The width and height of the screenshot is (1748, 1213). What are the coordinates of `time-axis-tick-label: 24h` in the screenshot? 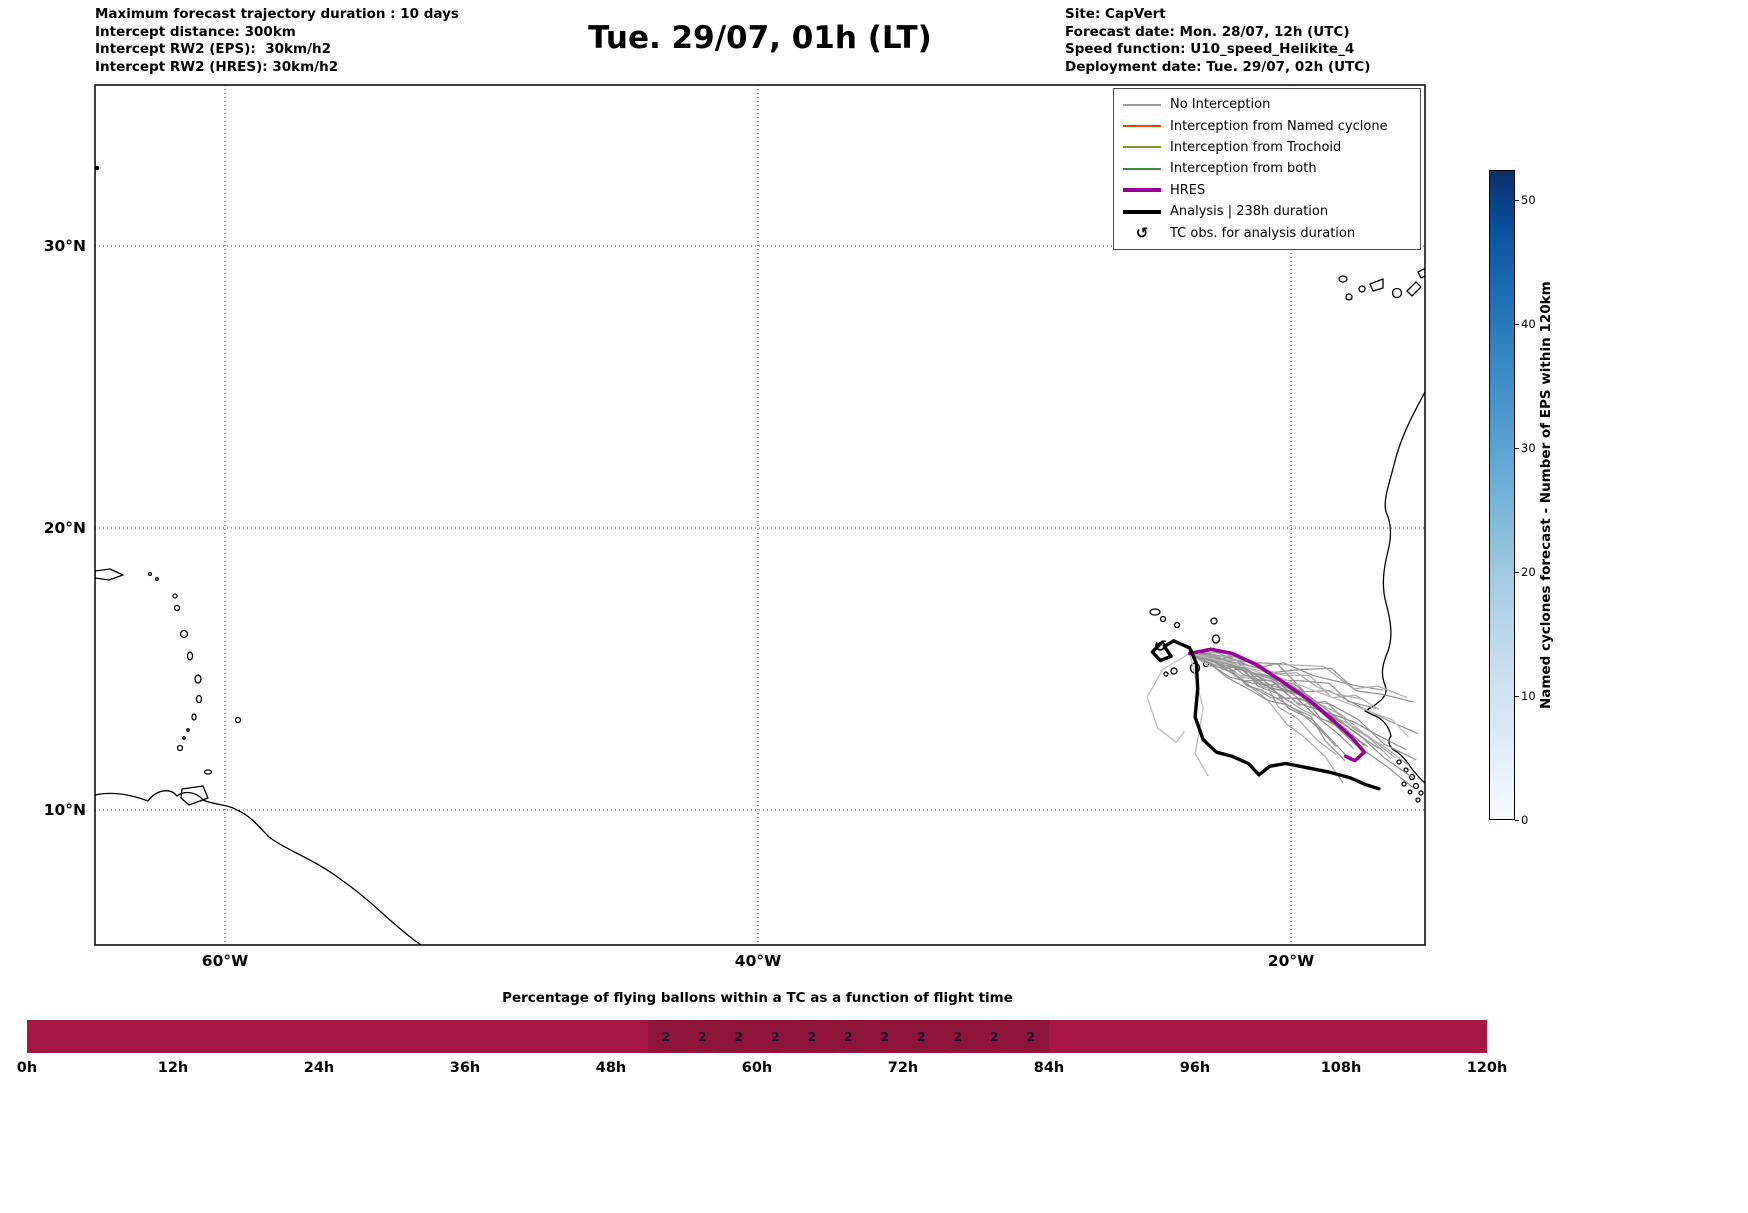 It's located at (319, 1068).